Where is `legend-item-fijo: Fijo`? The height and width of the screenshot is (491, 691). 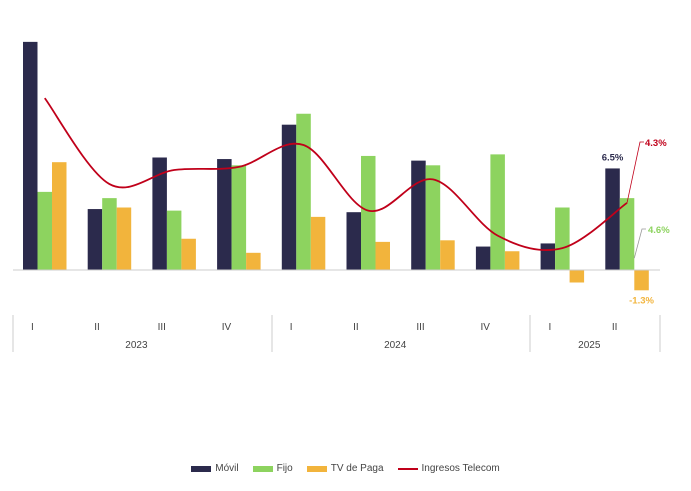 legend-item-fijo: Fijo is located at coordinates (272, 468).